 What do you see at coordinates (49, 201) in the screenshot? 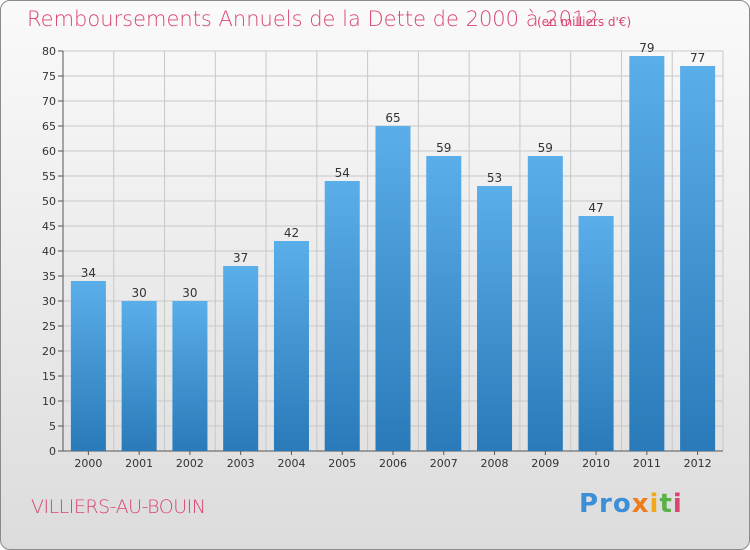
I see `y-tick-label: 50` at bounding box center [49, 201].